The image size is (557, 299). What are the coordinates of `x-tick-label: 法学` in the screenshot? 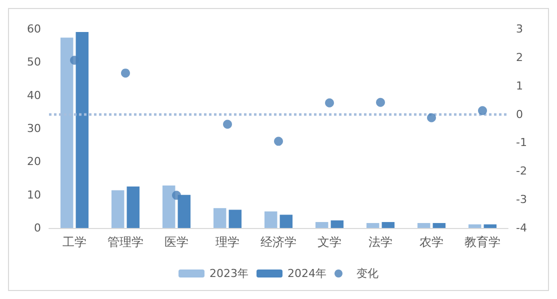 It's located at (380, 242).